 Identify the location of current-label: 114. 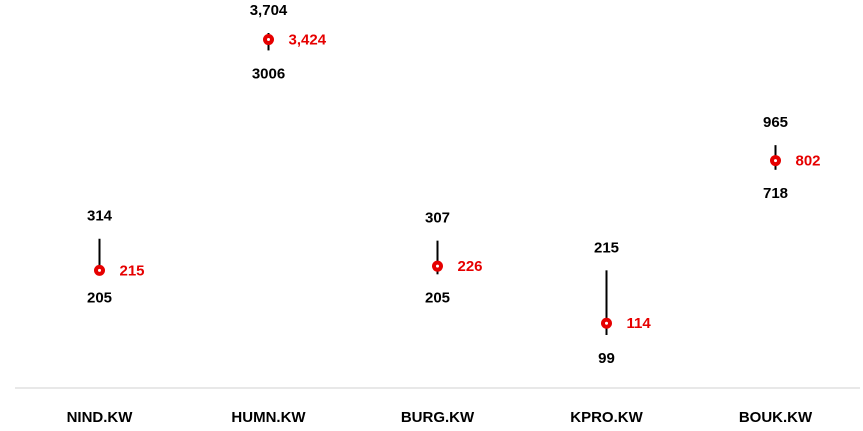
(639, 323).